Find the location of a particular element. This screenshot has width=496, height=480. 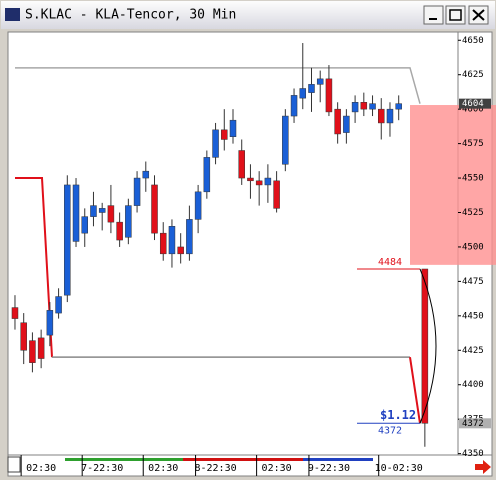

app-icon is located at coordinates (12, 14).